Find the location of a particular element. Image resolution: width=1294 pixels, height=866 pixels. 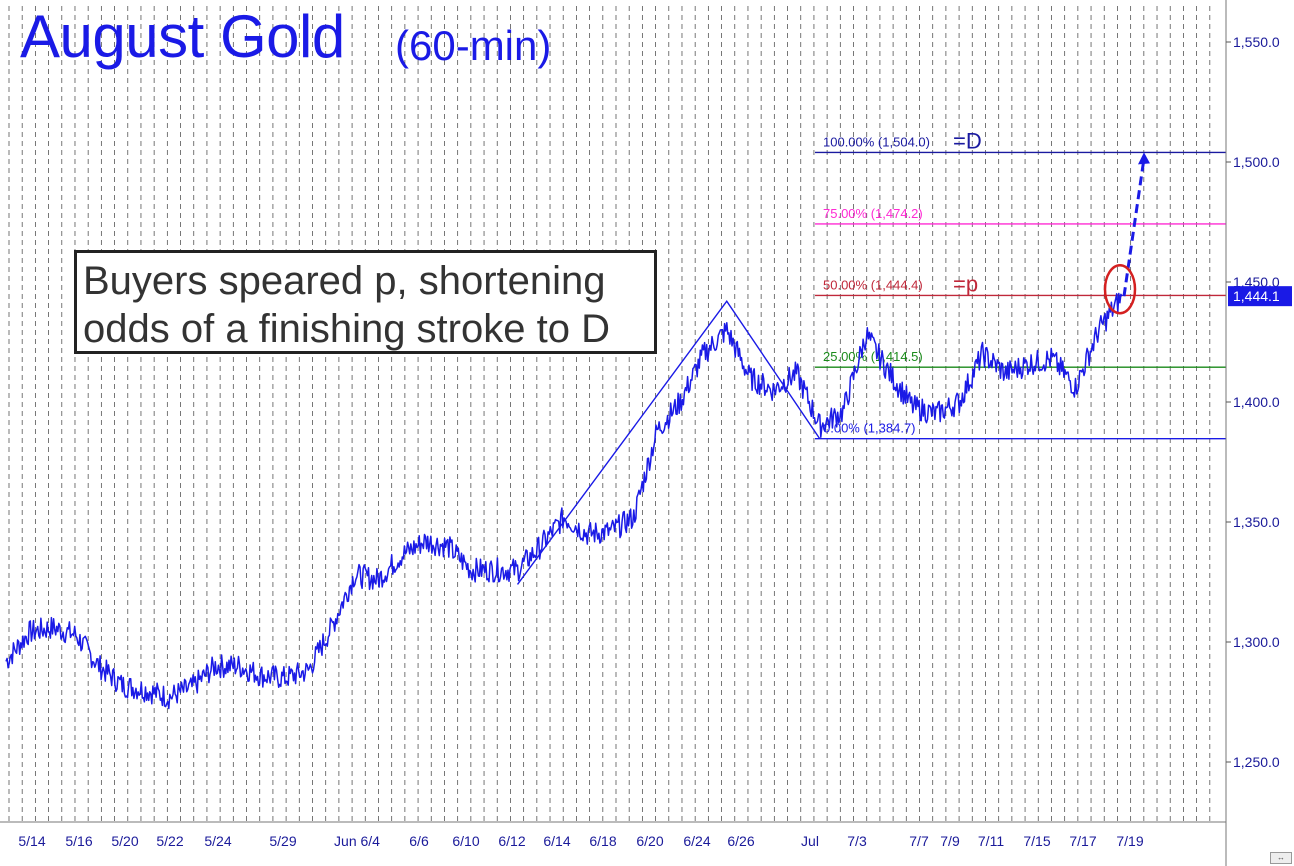

abc-pattern-line is located at coordinates (668, 442).